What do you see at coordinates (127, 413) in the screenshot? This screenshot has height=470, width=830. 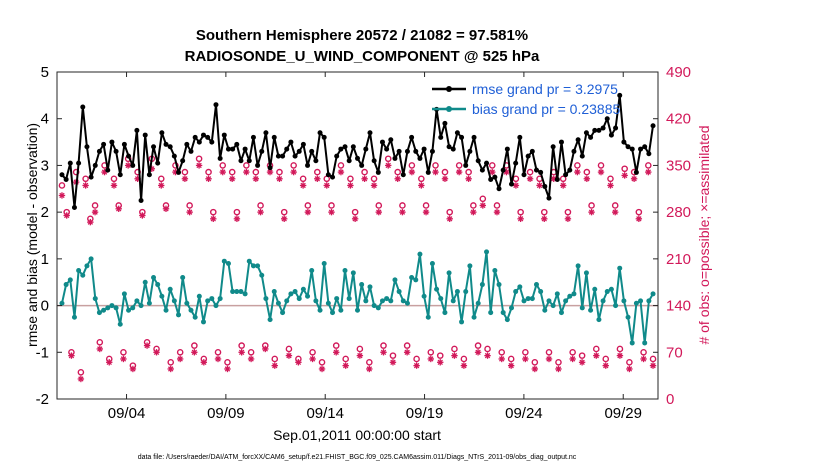 I see `x-tick-label: 09/04` at bounding box center [127, 413].